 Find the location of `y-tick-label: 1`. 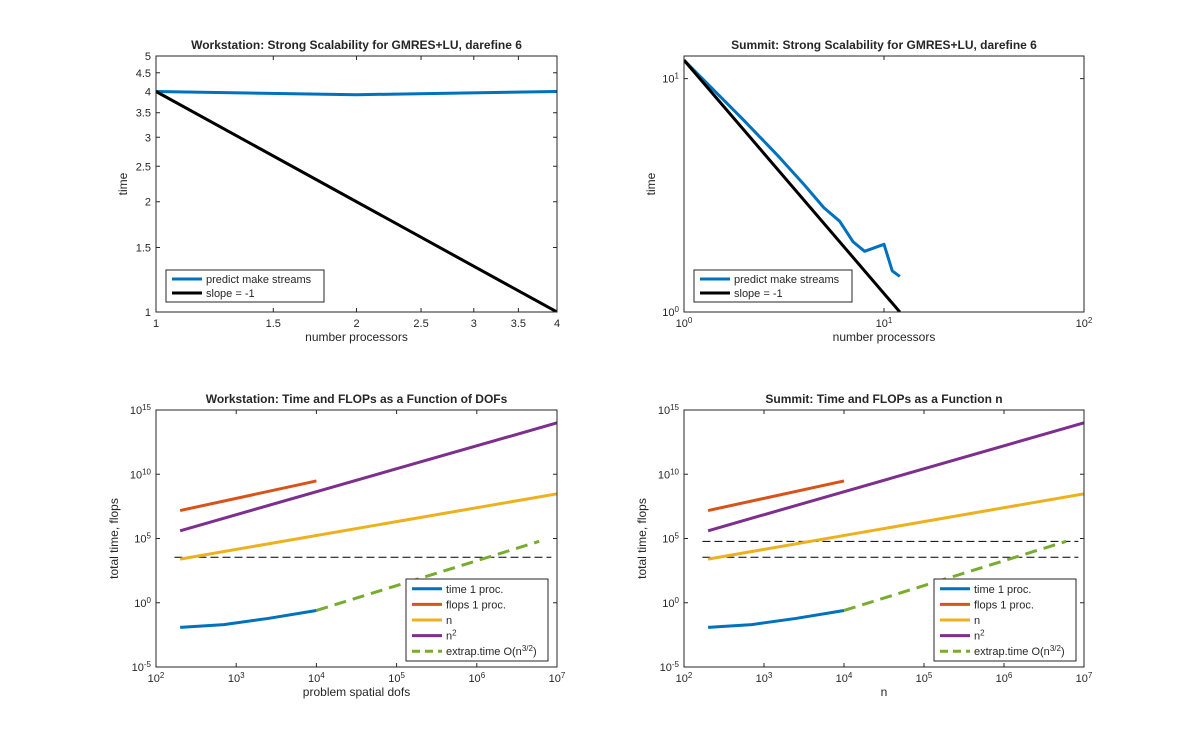

y-tick-label: 1 is located at coordinates (148, 313).